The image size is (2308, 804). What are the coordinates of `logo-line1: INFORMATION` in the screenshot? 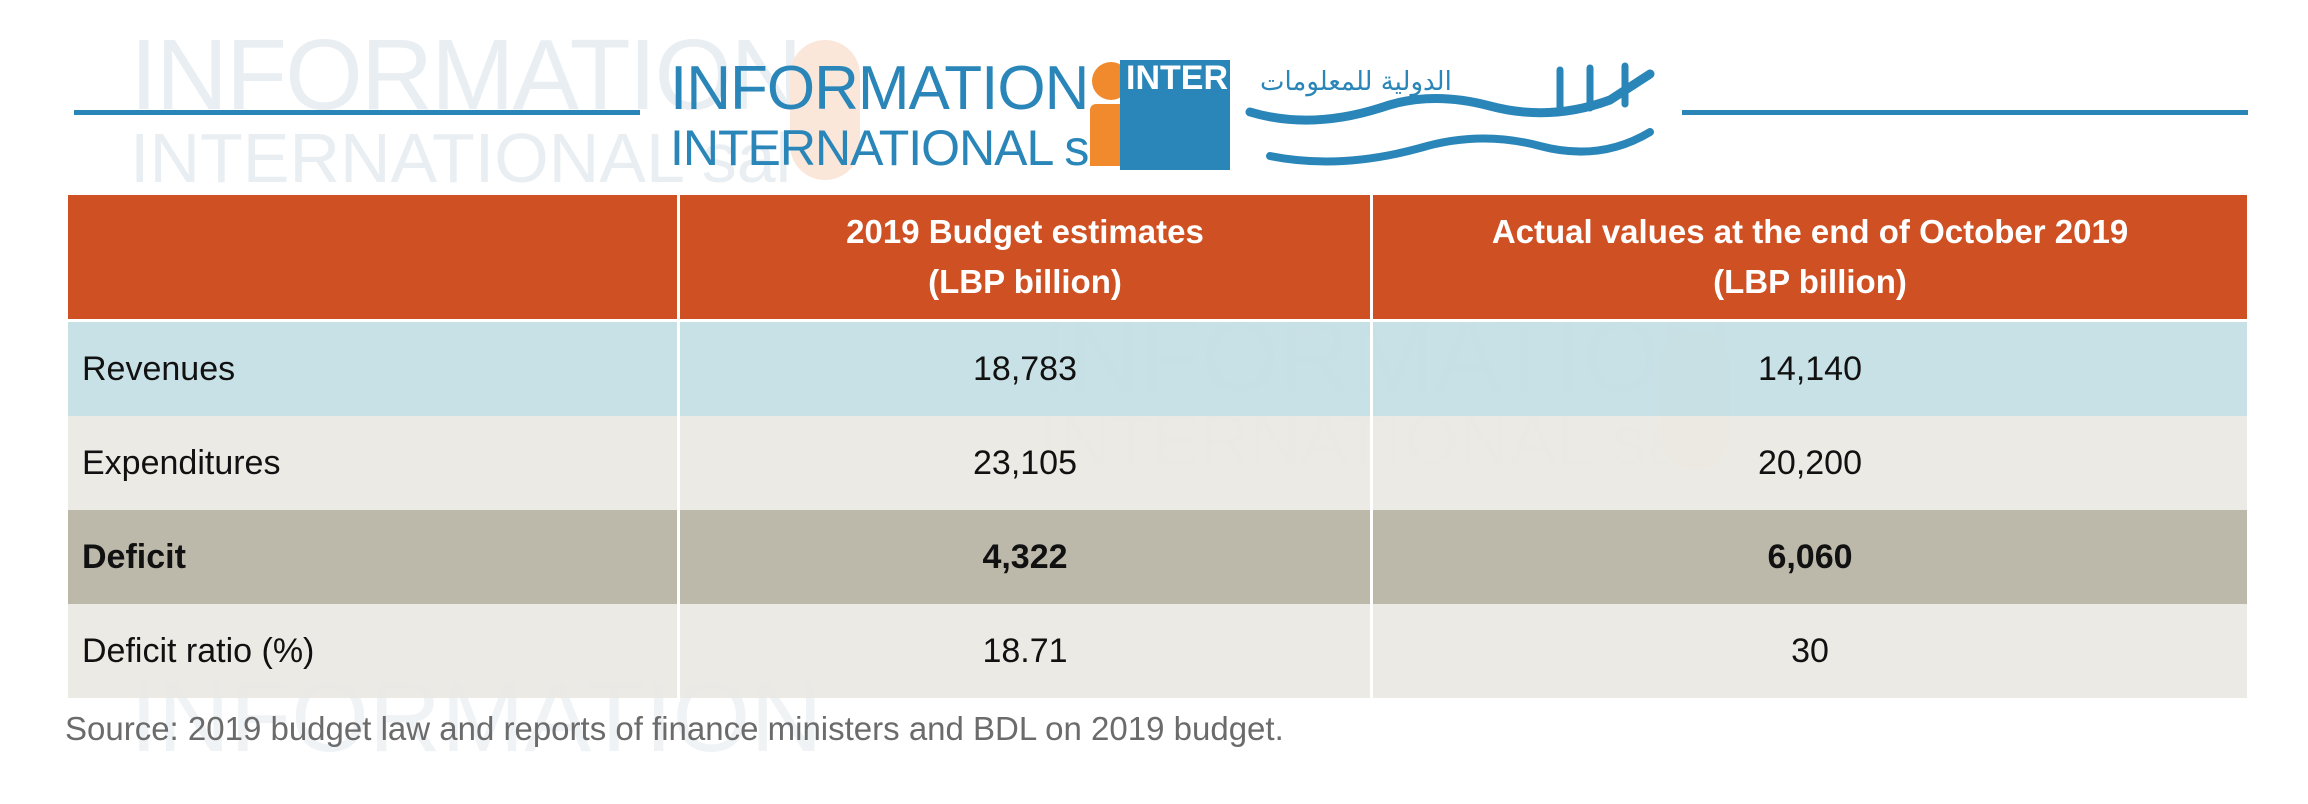 It's located at (879, 88).